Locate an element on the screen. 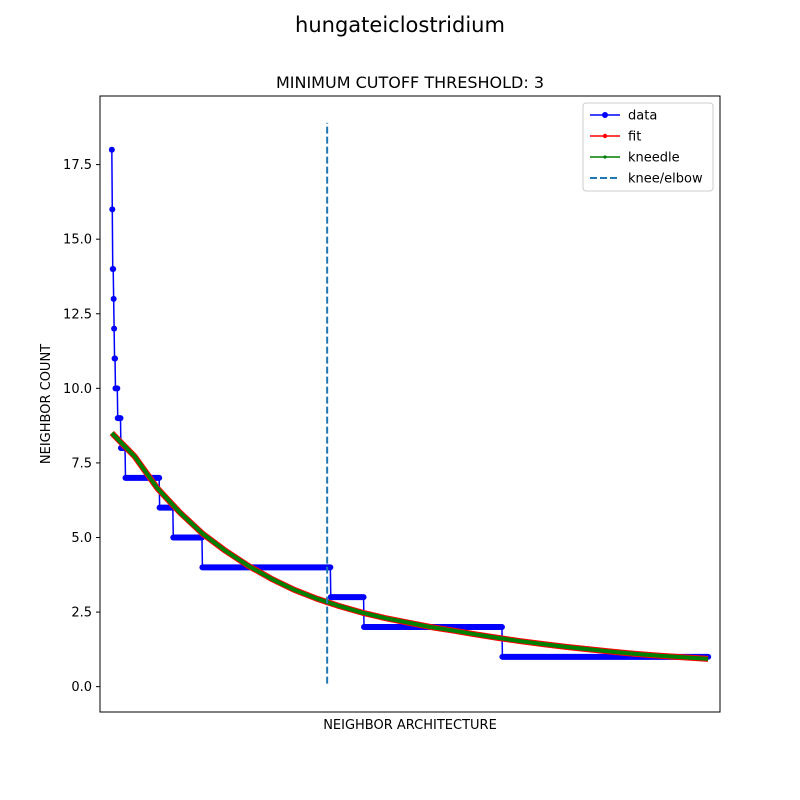 The height and width of the screenshot is (800, 800). legend: data fit kneedle knee/elbow is located at coordinates (648, 147).